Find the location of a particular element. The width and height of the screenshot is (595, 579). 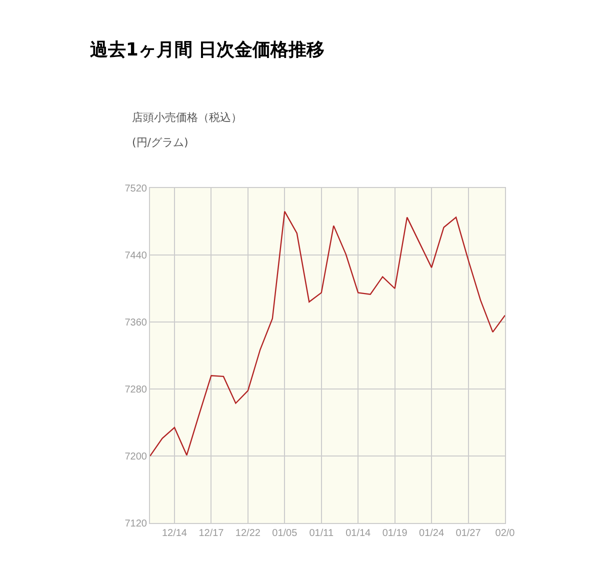

x-tick-label: 12/22 is located at coordinates (248, 533).